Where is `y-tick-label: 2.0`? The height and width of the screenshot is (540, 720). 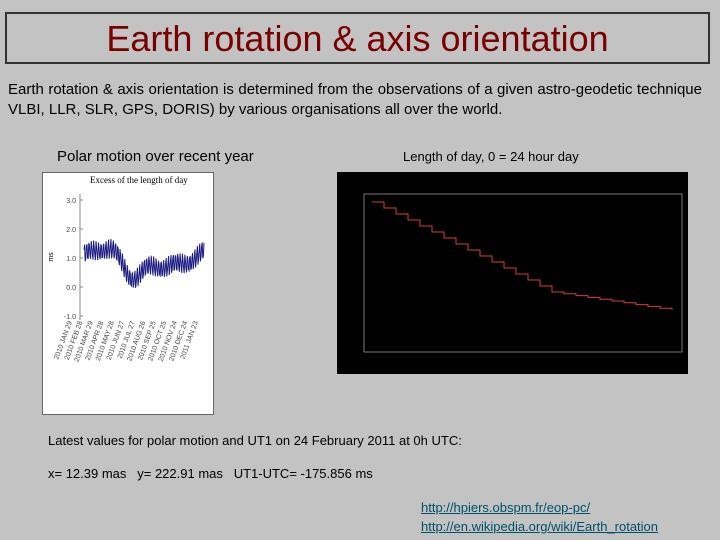 y-tick-label: 2.0 is located at coordinates (71, 230).